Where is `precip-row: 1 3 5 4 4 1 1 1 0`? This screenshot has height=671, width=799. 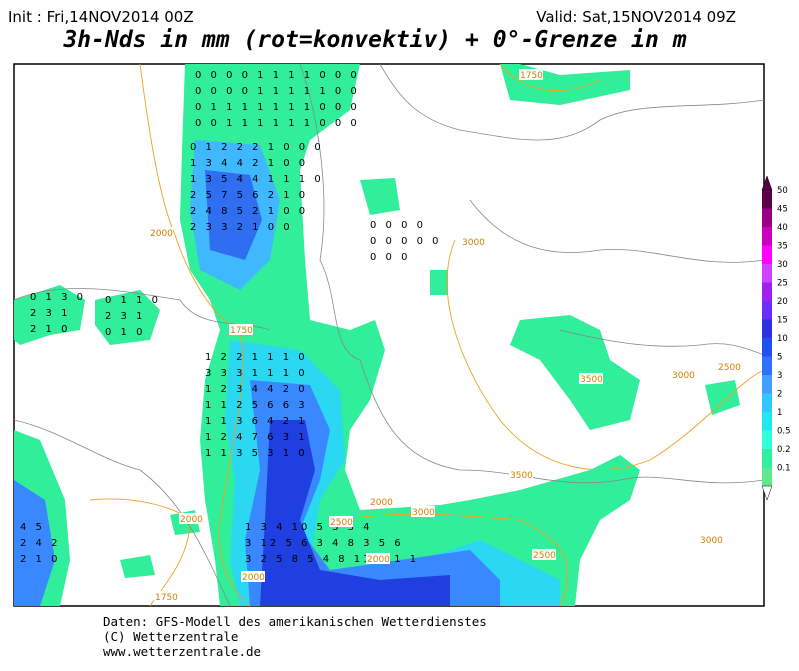 precip-row: 1 3 5 4 4 1 1 1 0 is located at coordinates (257, 179).